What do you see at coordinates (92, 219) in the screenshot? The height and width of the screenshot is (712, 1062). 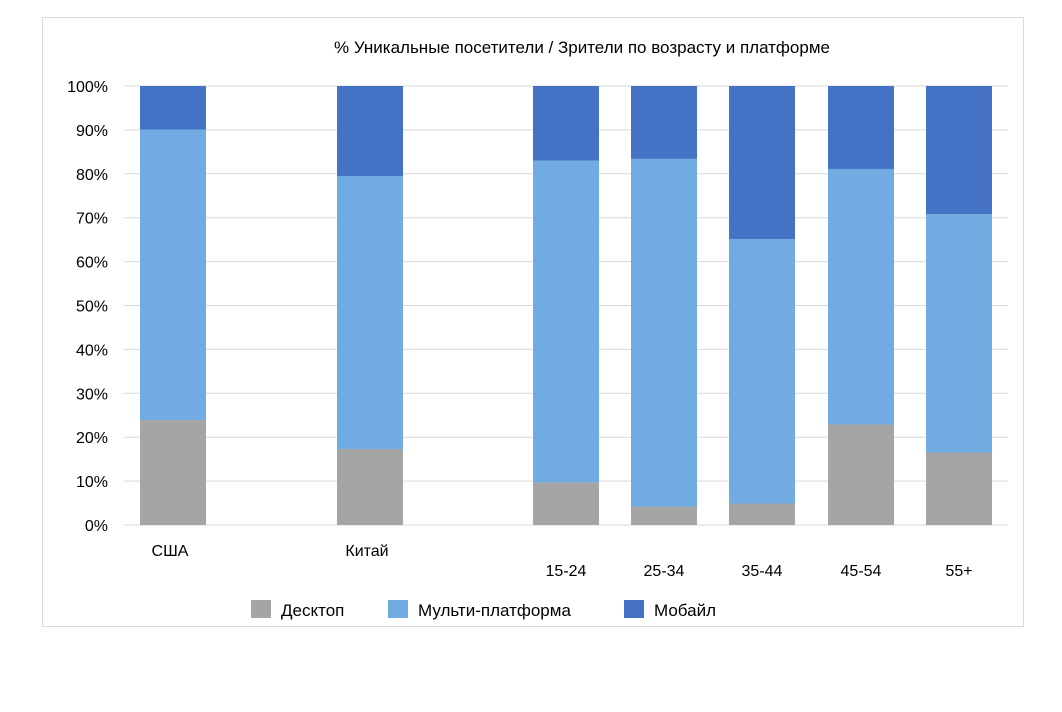 I see `y-tick-label: 70%` at bounding box center [92, 219].